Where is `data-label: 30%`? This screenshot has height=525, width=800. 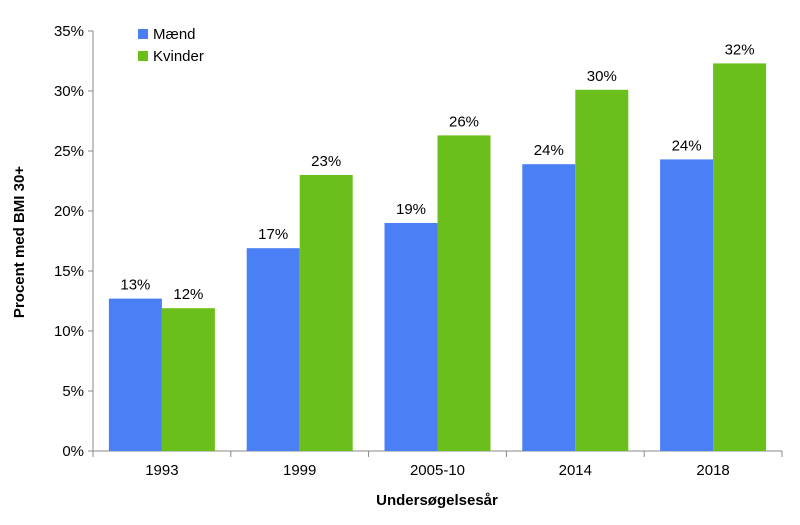
data-label: 30% is located at coordinates (602, 76).